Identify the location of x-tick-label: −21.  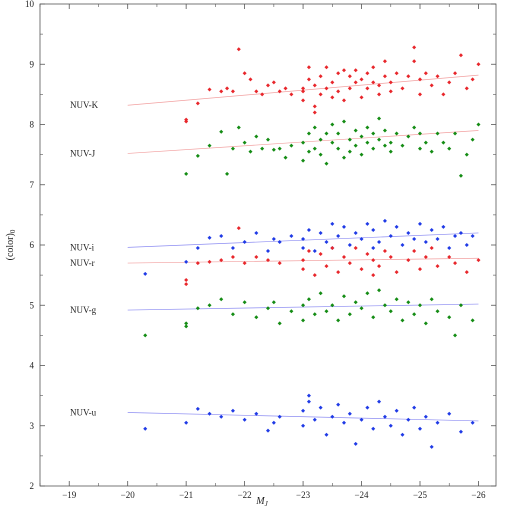
(186, 495).